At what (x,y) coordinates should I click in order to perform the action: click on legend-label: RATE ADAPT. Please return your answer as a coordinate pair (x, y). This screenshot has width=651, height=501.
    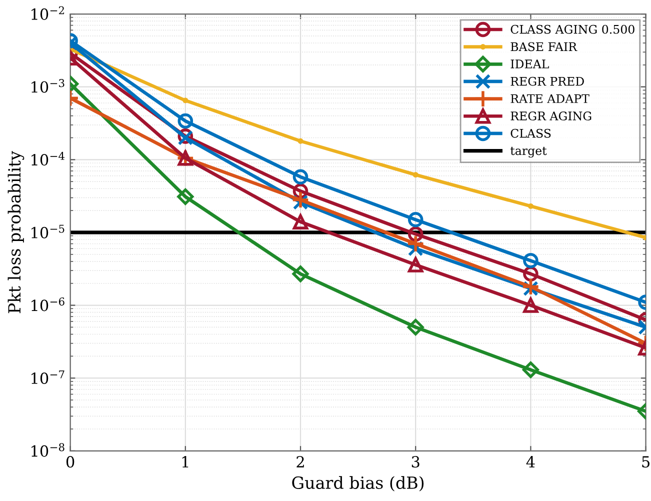
    Looking at the image, I should click on (550, 98).